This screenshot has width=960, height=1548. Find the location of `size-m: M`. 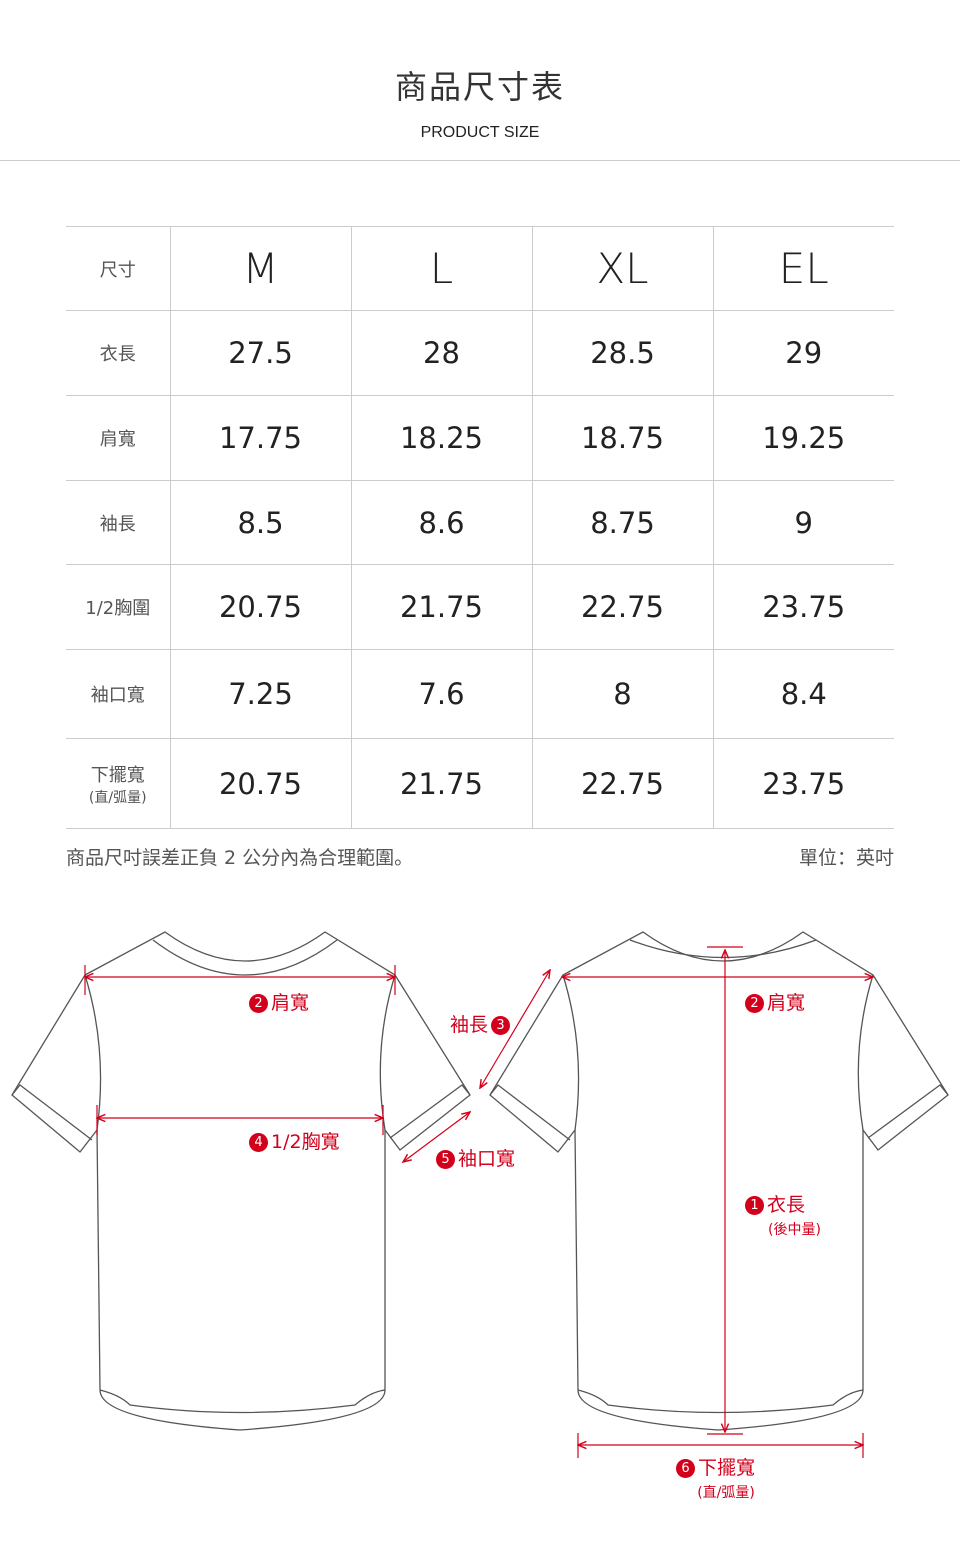

size-m: M is located at coordinates (260, 268).